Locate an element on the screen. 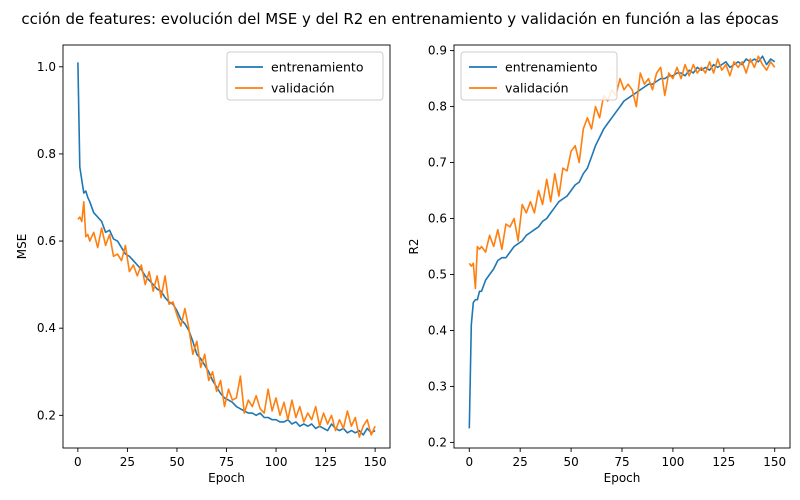 Image resolution: width=800 pixels, height=500 pixels. r2-legend-box is located at coordinates (539, 76).